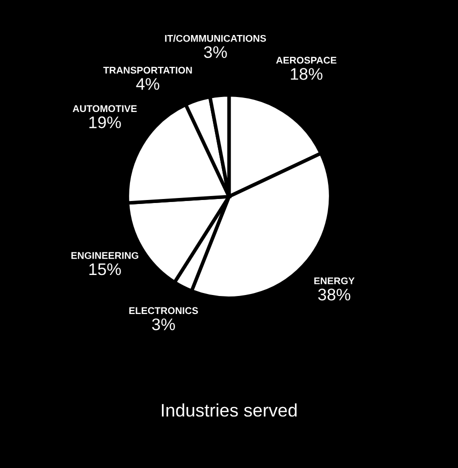 The image size is (458, 468). Describe the element at coordinates (148, 84) in the screenshot. I see `data-label: 4%` at that location.